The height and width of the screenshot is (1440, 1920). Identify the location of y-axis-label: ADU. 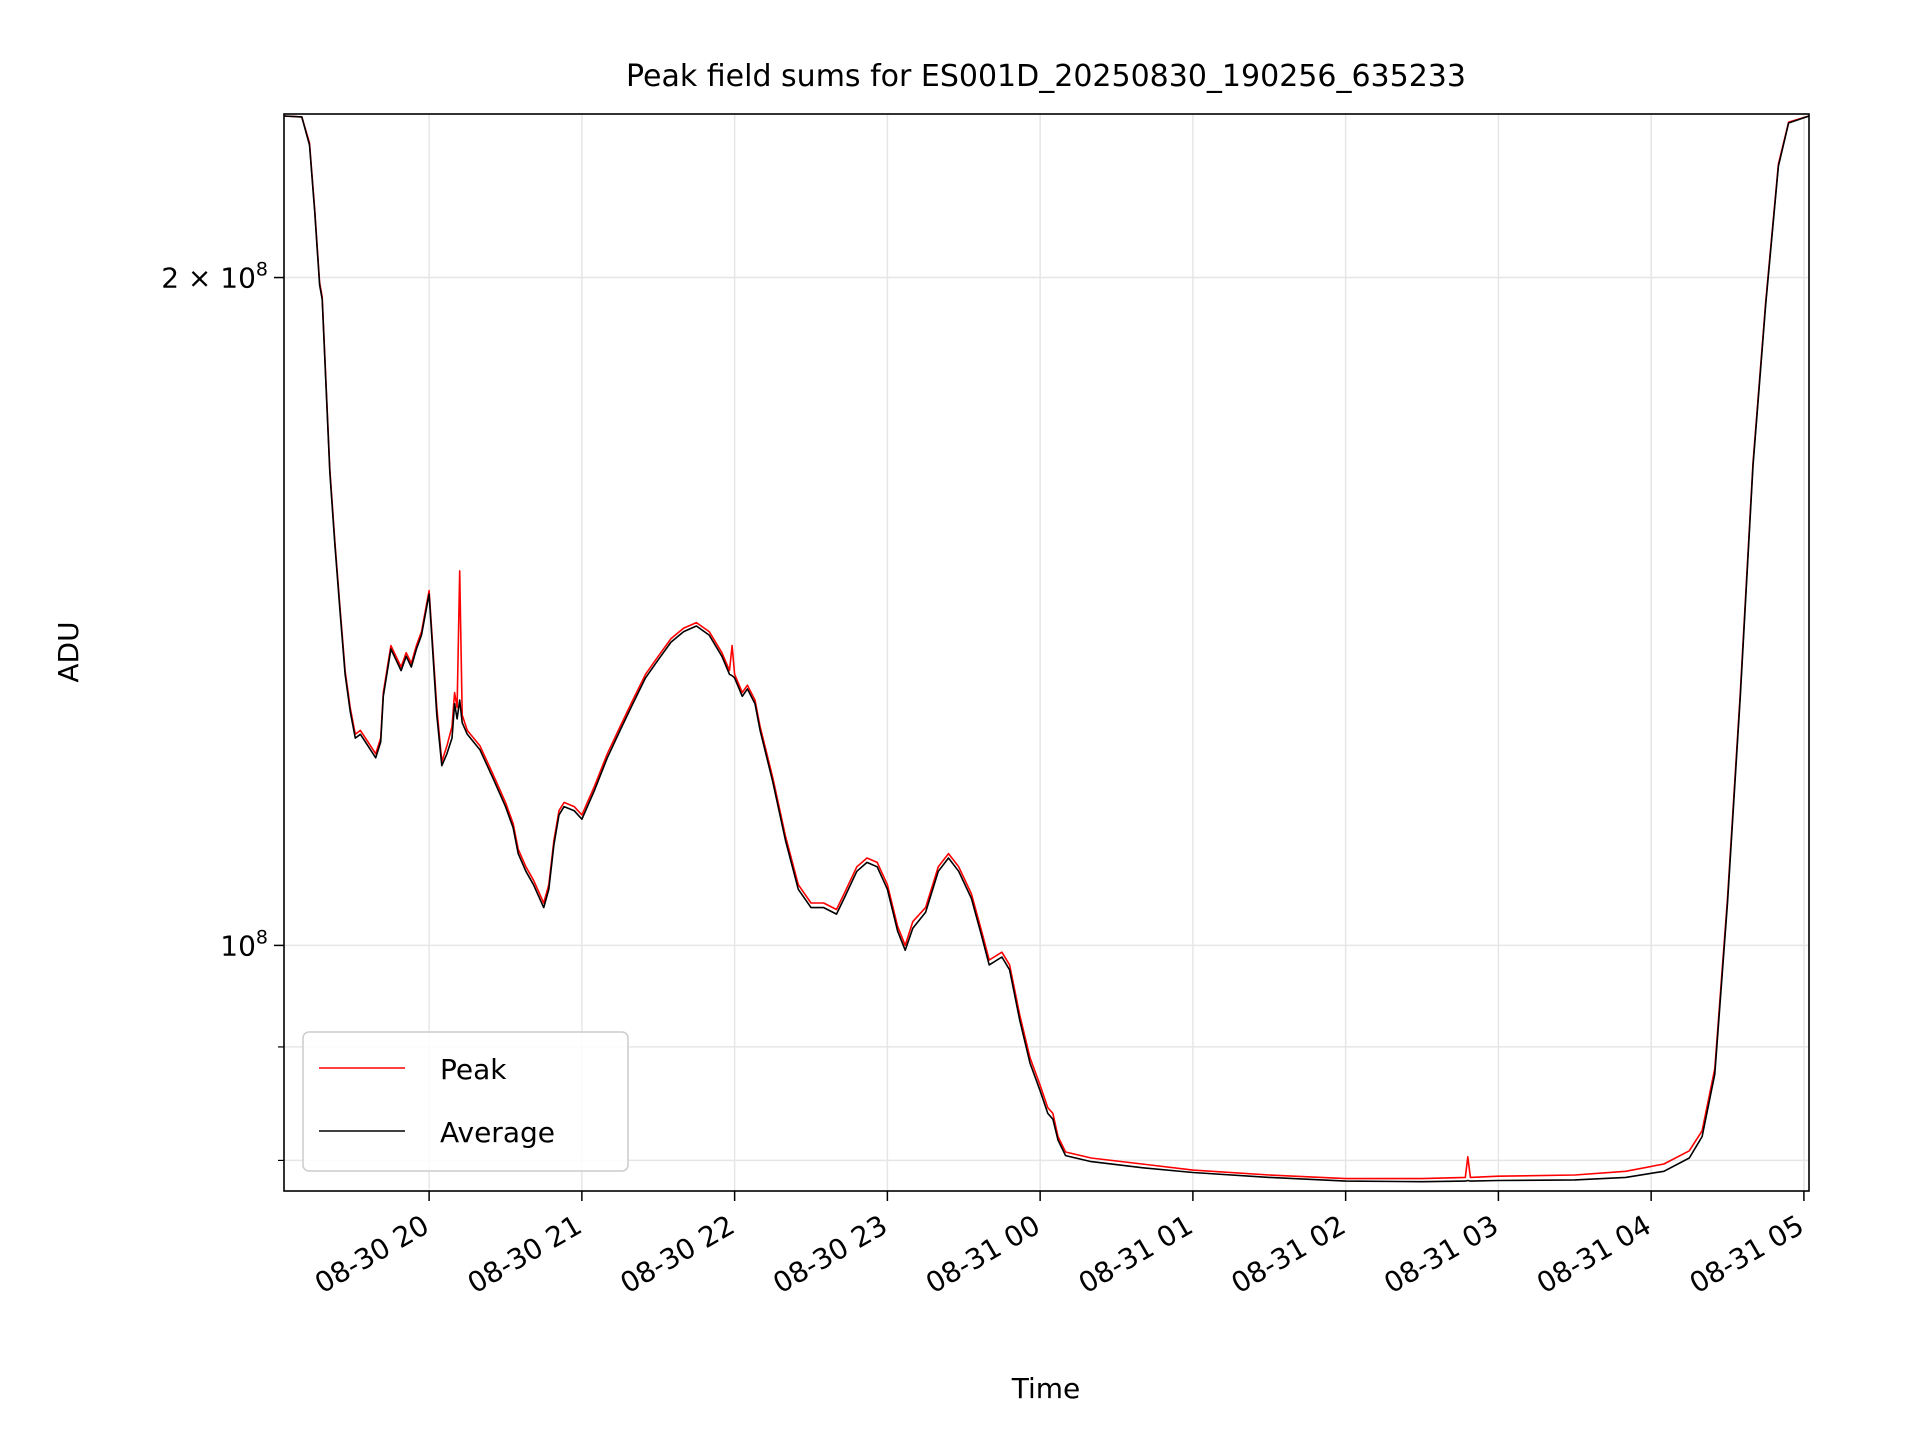
(68, 651).